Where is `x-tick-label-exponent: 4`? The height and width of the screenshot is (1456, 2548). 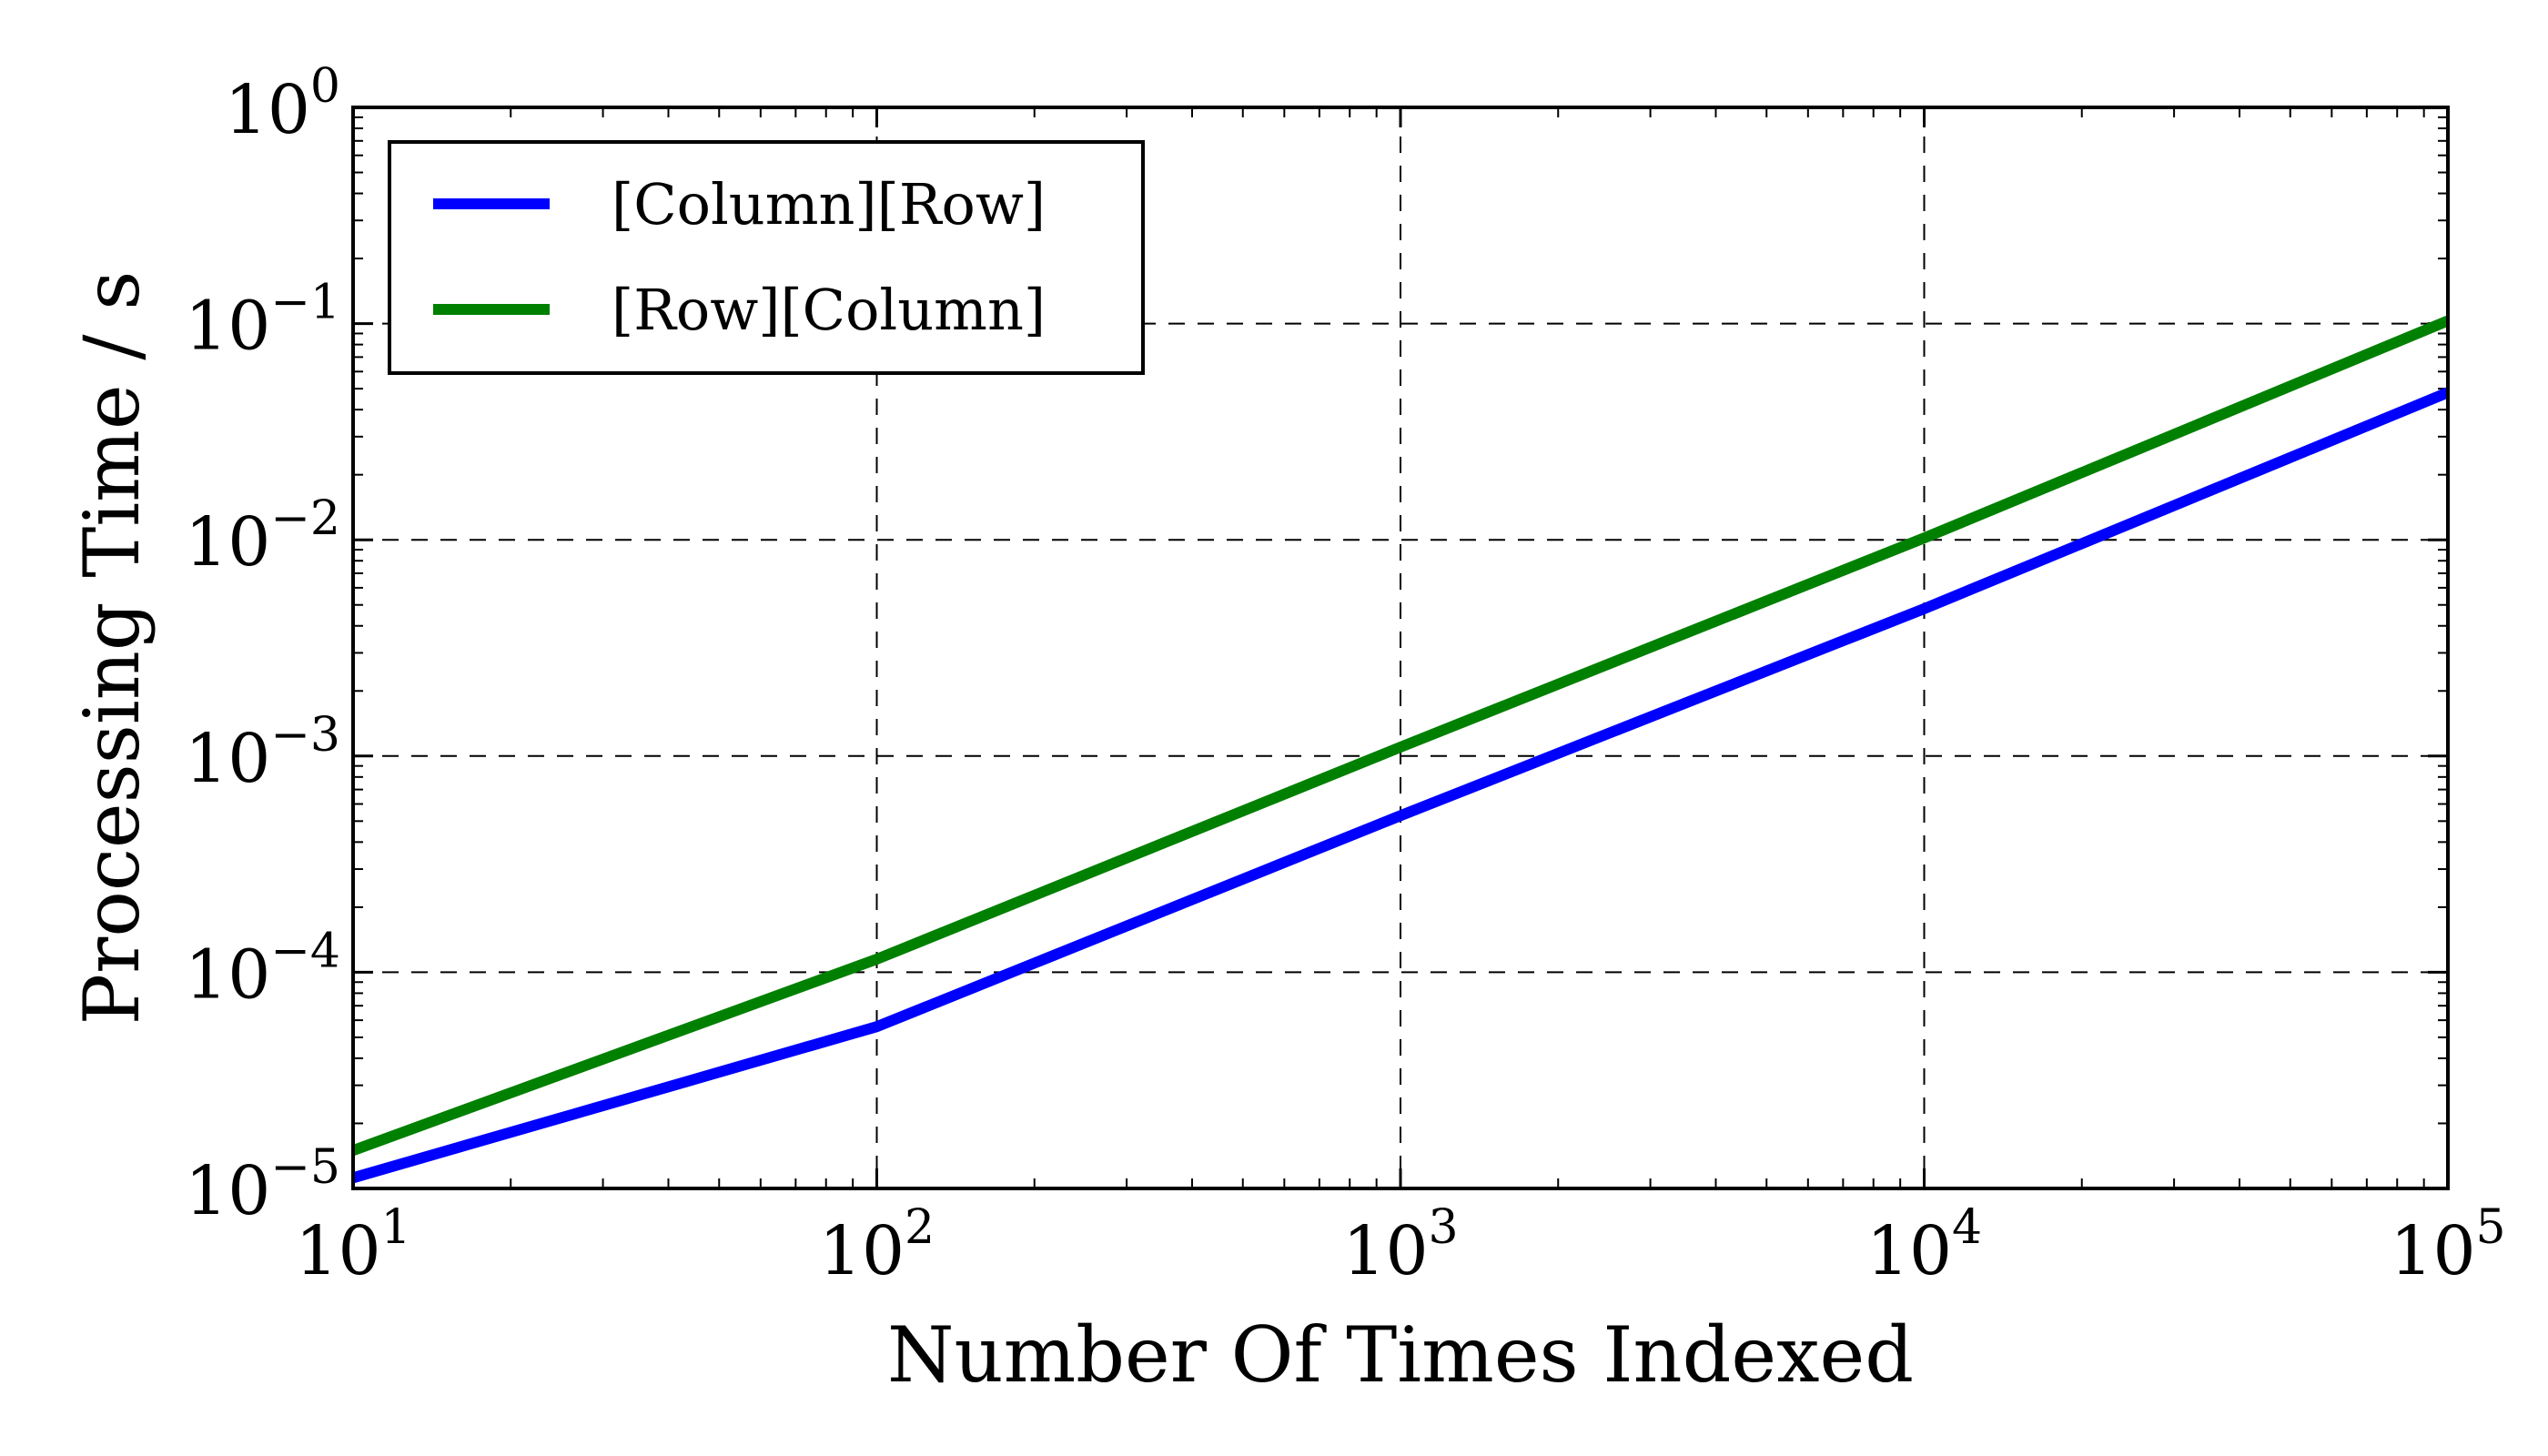 x-tick-label-exponent: 4 is located at coordinates (1967, 1227).